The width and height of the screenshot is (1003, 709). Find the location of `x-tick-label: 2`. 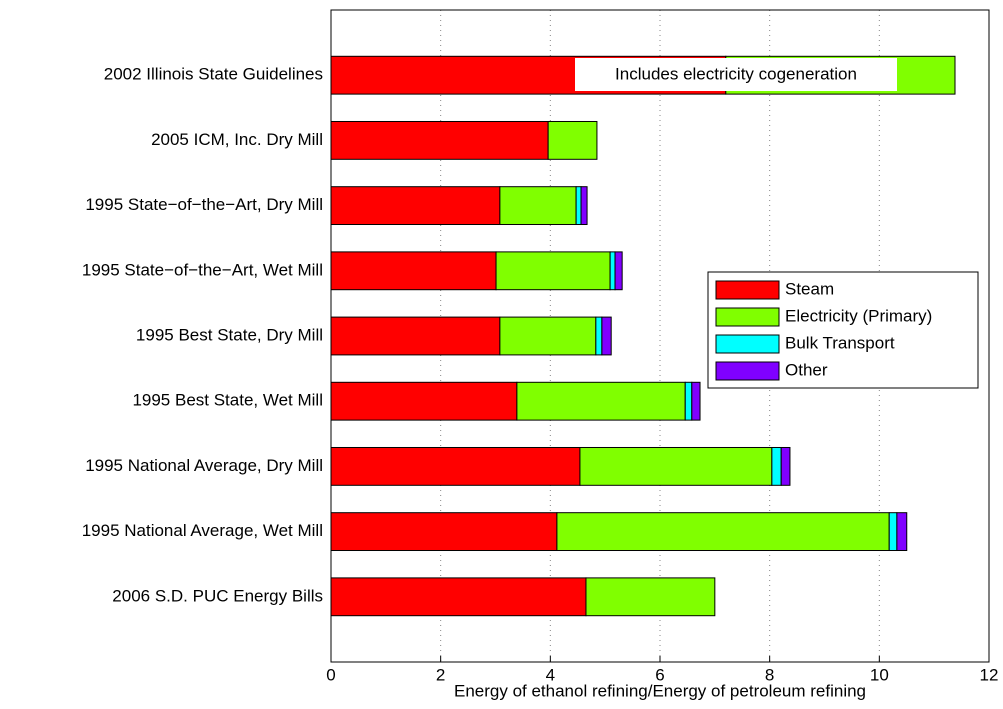

x-tick-label: 2 is located at coordinates (440, 674).